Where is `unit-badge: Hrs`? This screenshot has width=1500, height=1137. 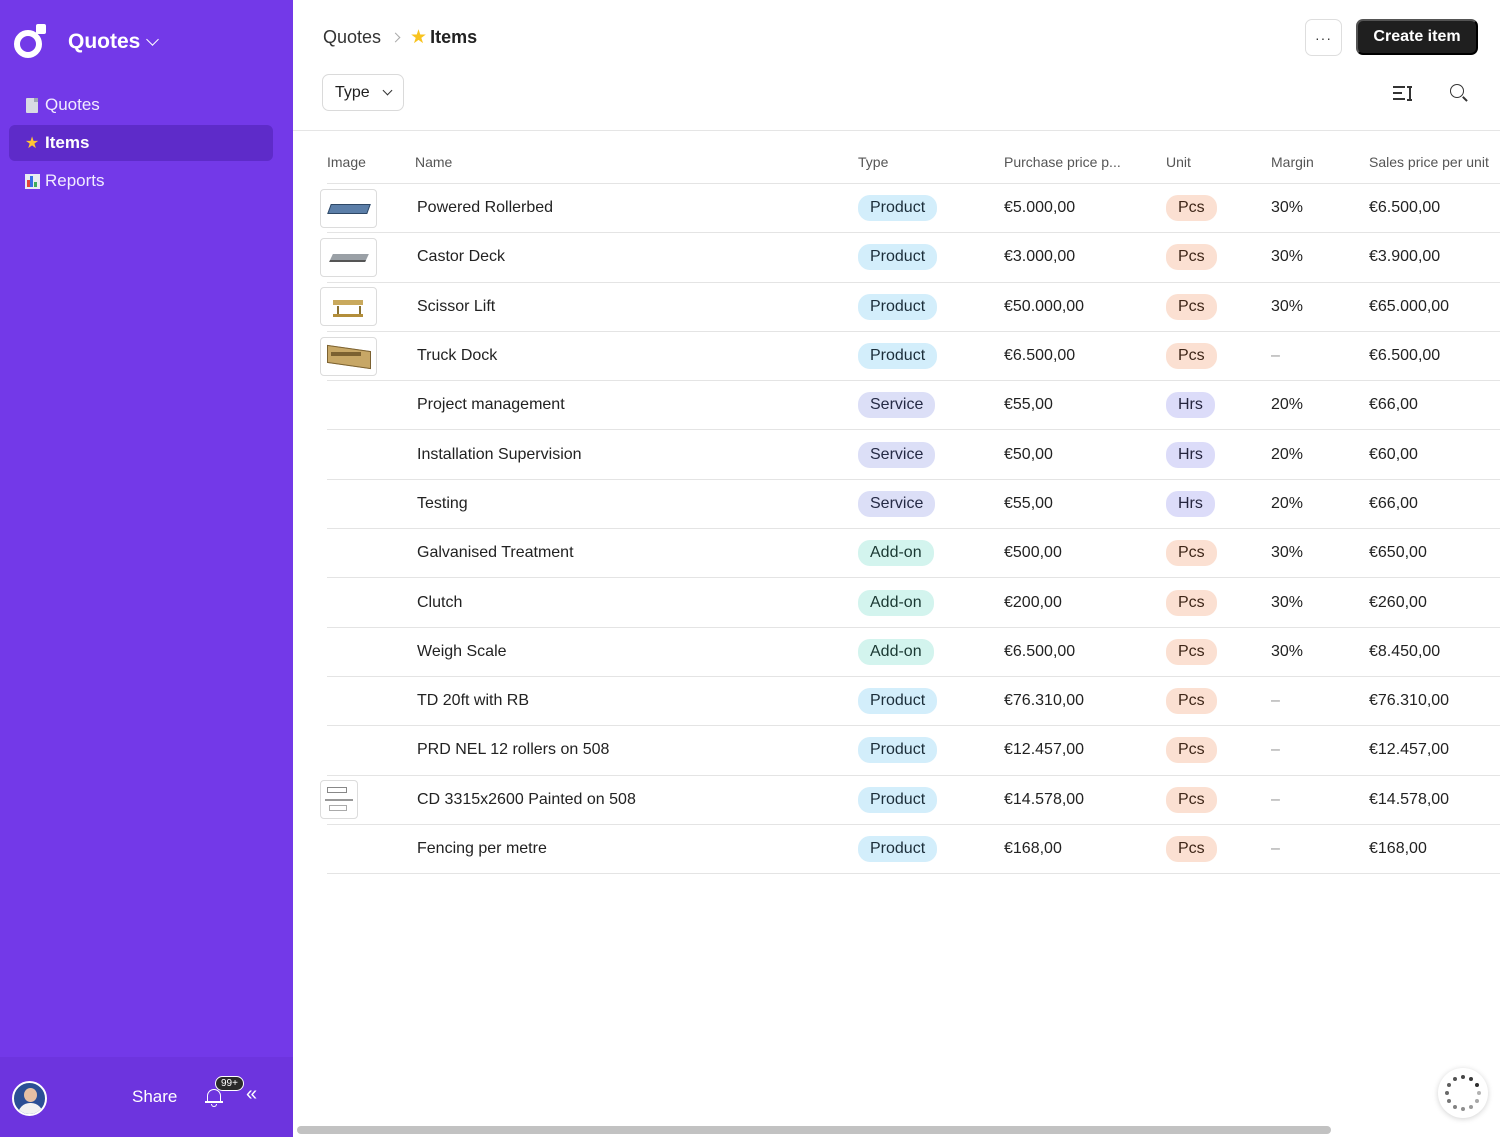
unit-badge: Hrs is located at coordinates (1190, 503).